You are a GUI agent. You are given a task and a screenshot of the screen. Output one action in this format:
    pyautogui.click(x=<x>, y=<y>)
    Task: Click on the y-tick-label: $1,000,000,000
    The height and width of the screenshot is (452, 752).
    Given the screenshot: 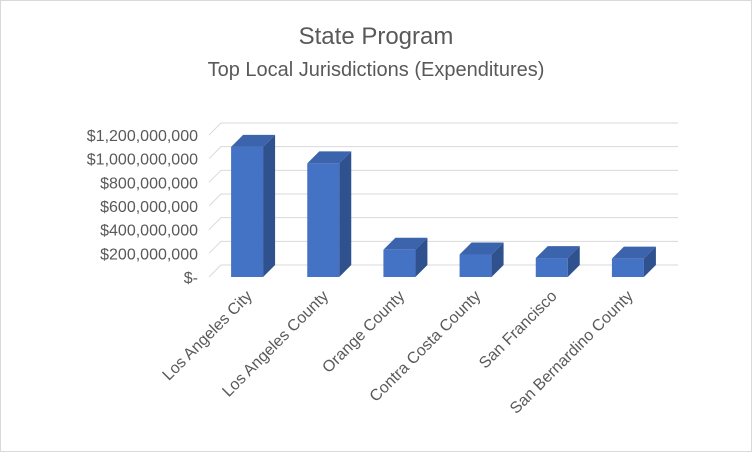 What is the action you would take?
    pyautogui.click(x=142, y=160)
    